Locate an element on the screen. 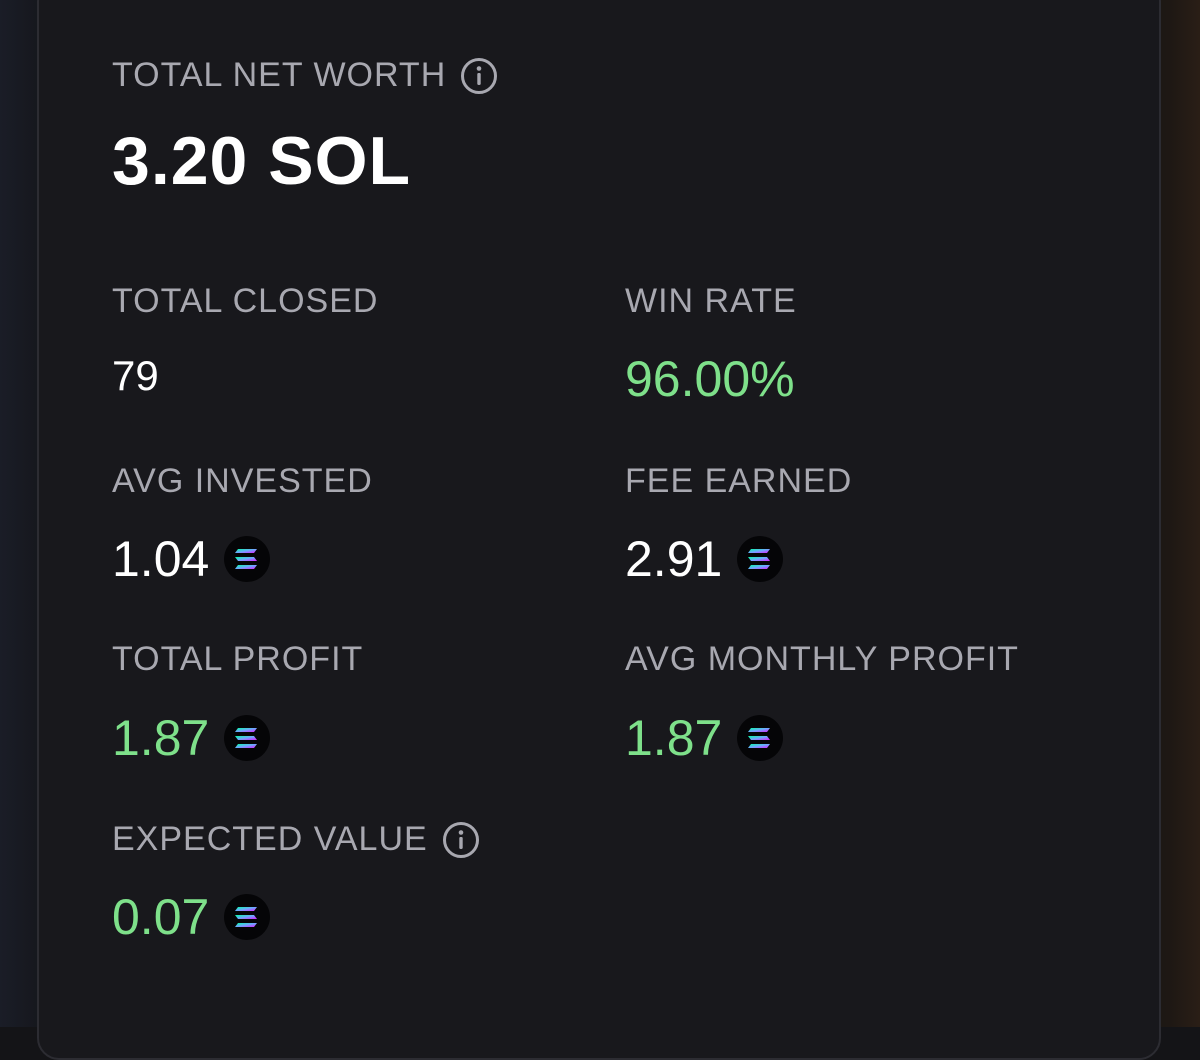 The width and height of the screenshot is (1200, 1060). win-rate-value: 96.00% is located at coordinates (710, 379).